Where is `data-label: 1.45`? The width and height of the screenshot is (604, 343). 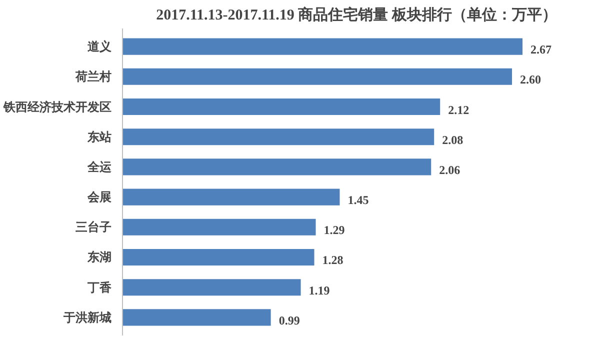
data-label: 1.45 is located at coordinates (358, 200).